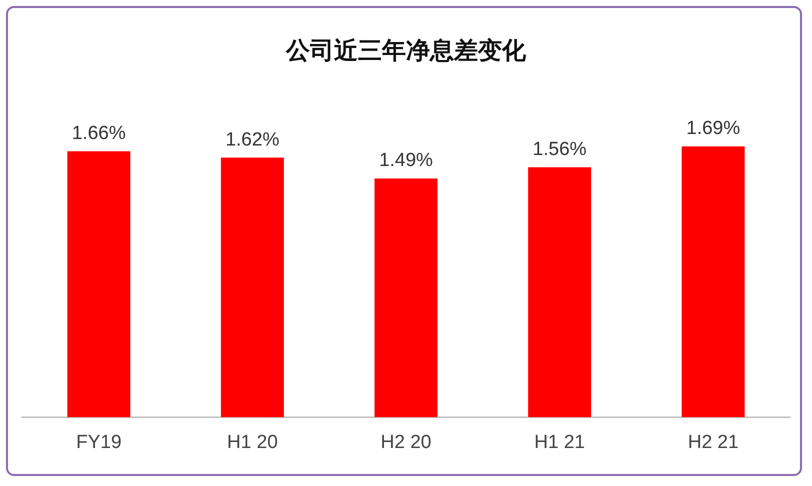  I want to click on data-label: 1.62%, so click(252, 139).